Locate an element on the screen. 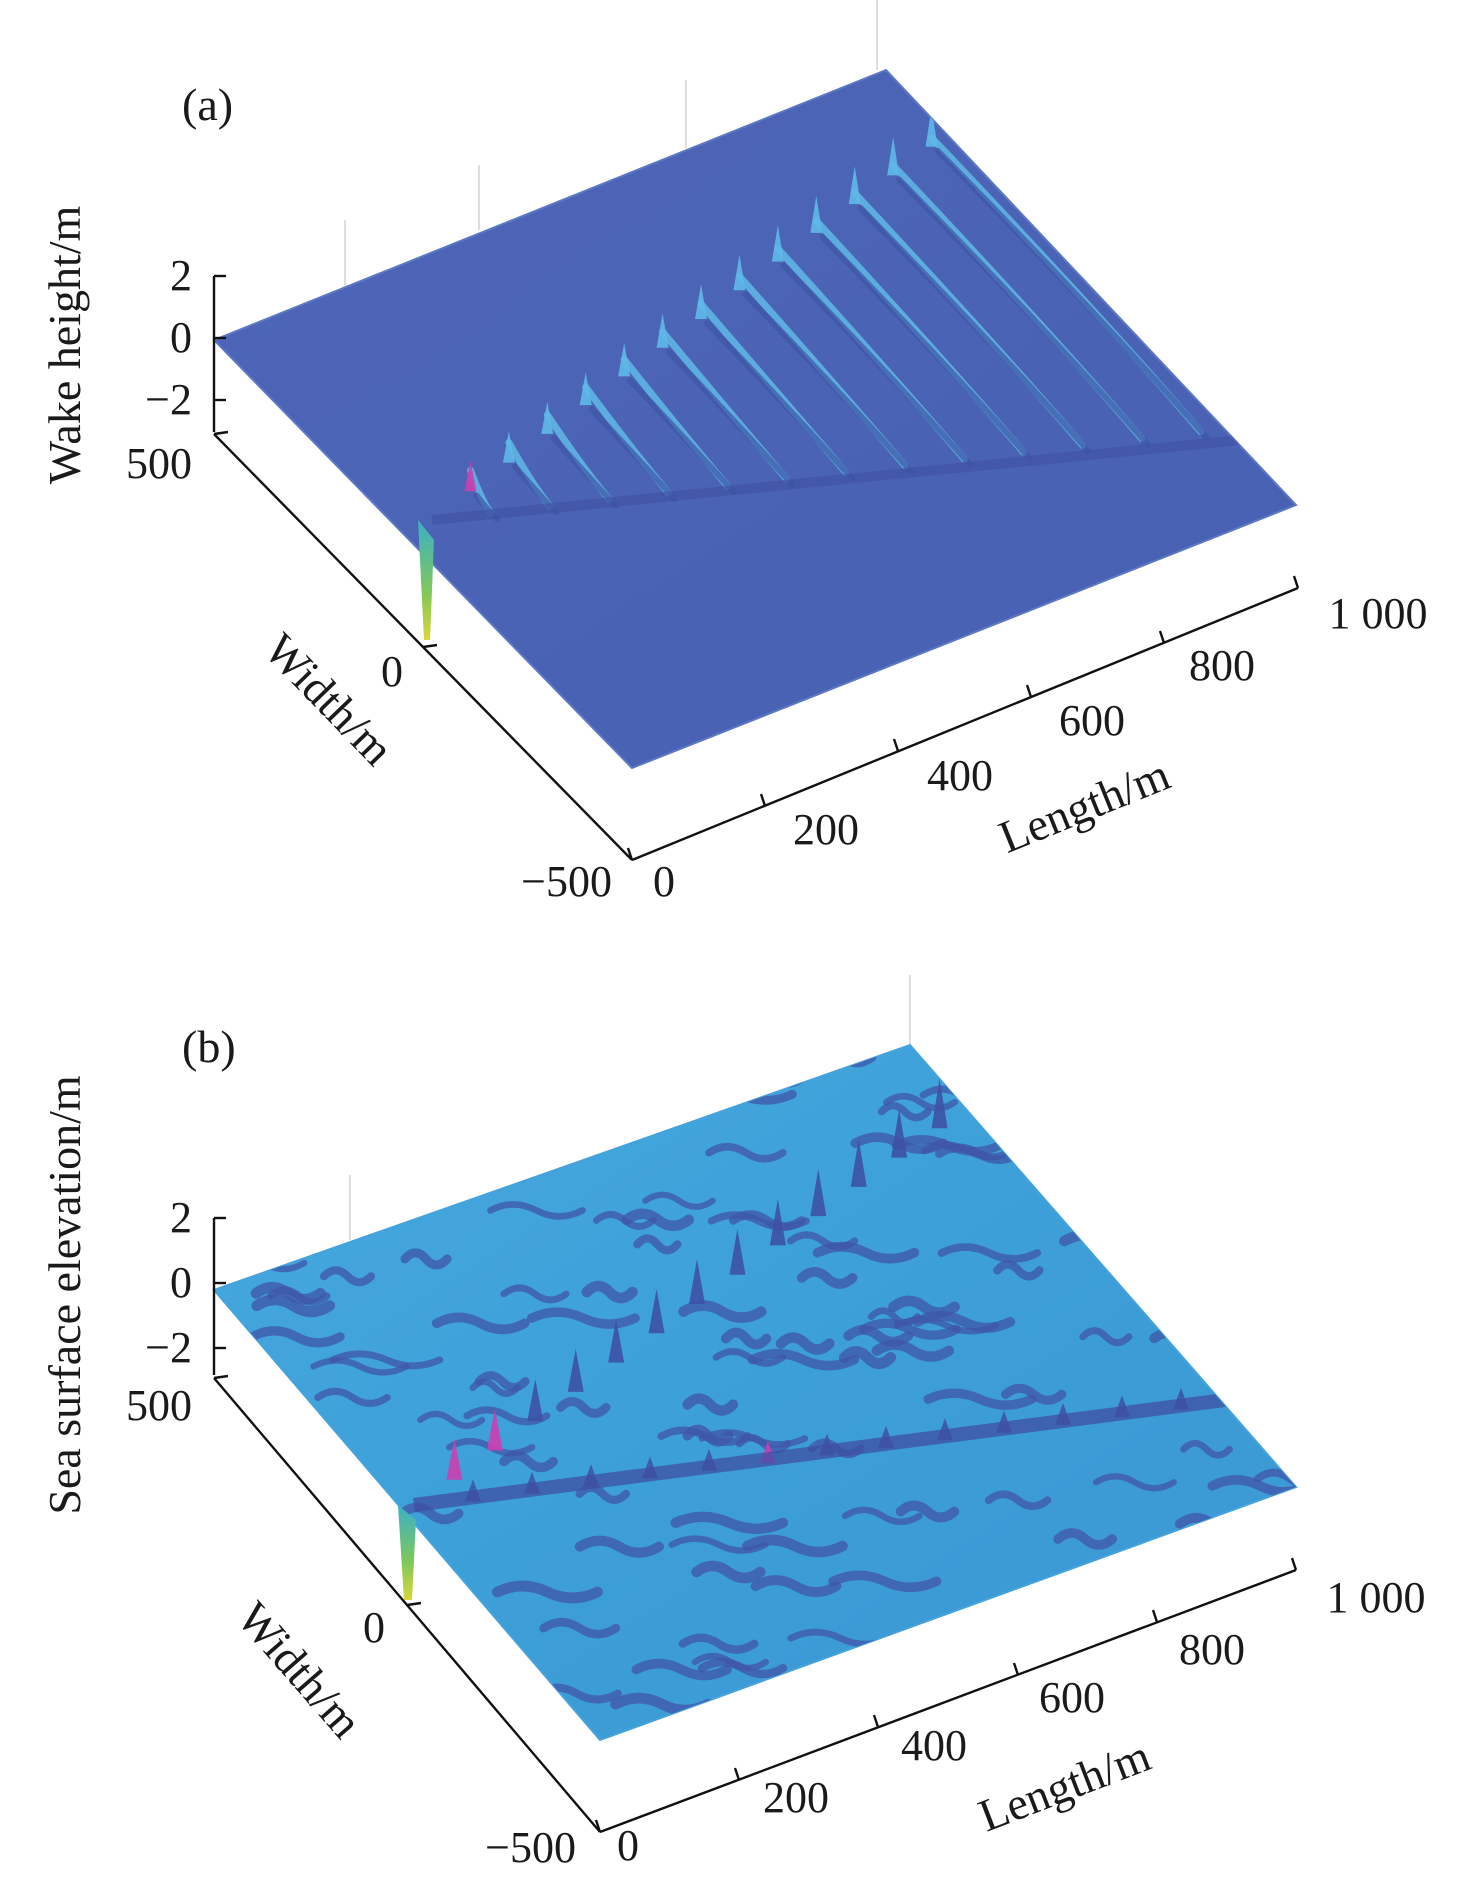 The height and width of the screenshot is (1882, 1476). panel-b-x-tick-label: 0 is located at coordinates (628, 1845).